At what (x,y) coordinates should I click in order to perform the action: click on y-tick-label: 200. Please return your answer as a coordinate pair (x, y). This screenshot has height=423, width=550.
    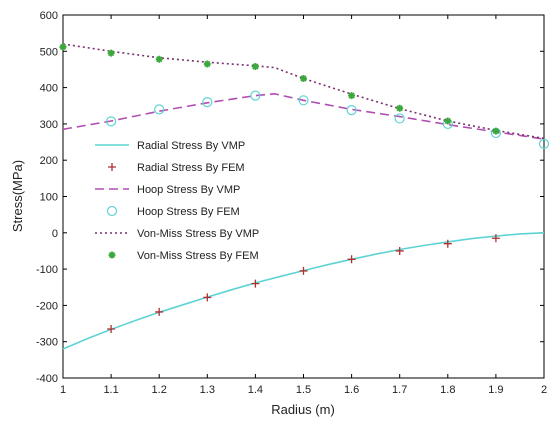
    Looking at the image, I should click on (49, 161).